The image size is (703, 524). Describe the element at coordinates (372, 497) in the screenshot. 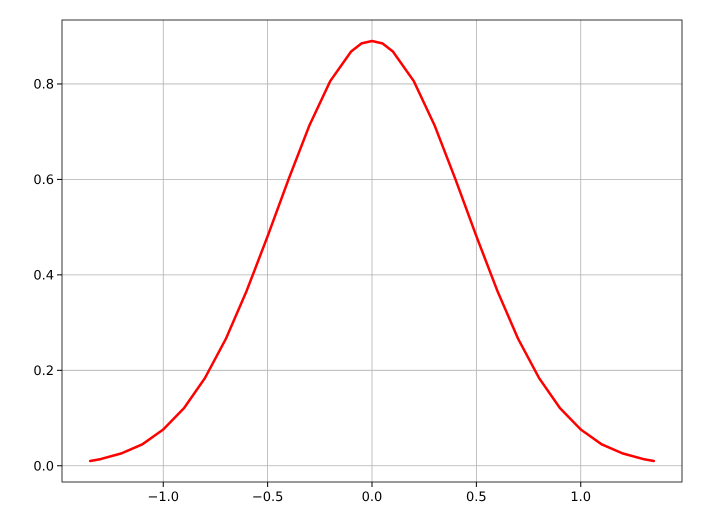

I see `x-tick-label: 0.0` at that location.